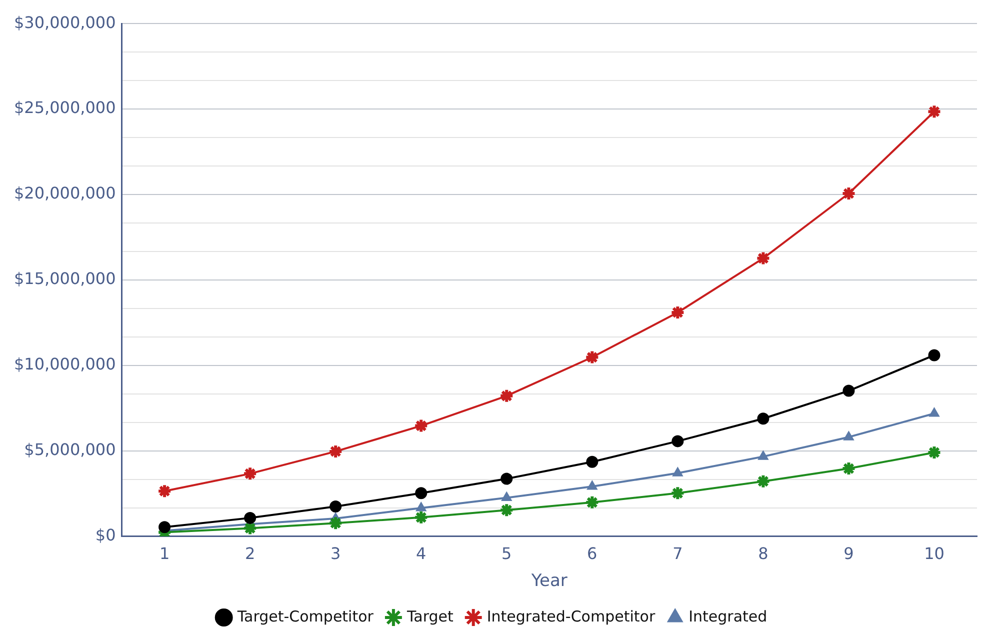 The image size is (995, 643). What do you see at coordinates (571, 616) in the screenshot?
I see `legend-label: Integrated-Competitor` at bounding box center [571, 616].